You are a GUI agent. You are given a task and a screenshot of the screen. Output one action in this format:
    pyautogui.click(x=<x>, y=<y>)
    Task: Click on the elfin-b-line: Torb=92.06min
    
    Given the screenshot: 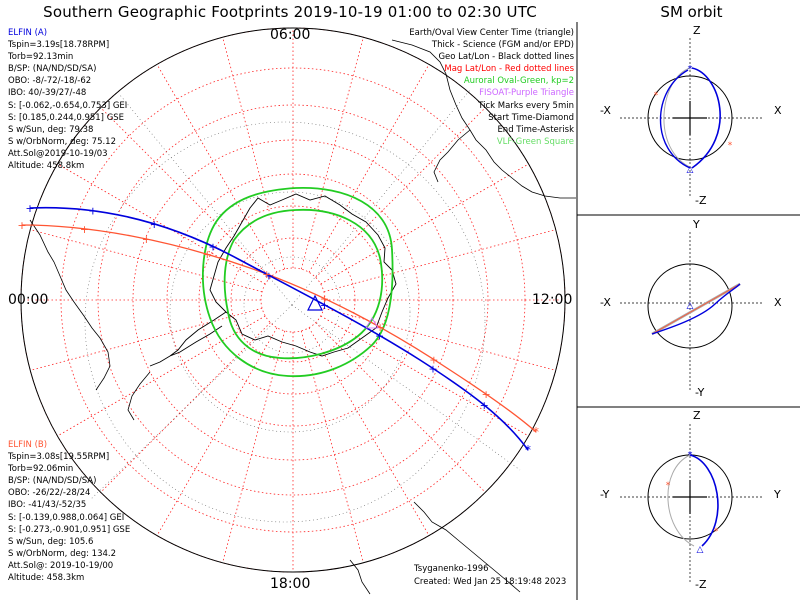 What is the action you would take?
    pyautogui.click(x=41, y=469)
    